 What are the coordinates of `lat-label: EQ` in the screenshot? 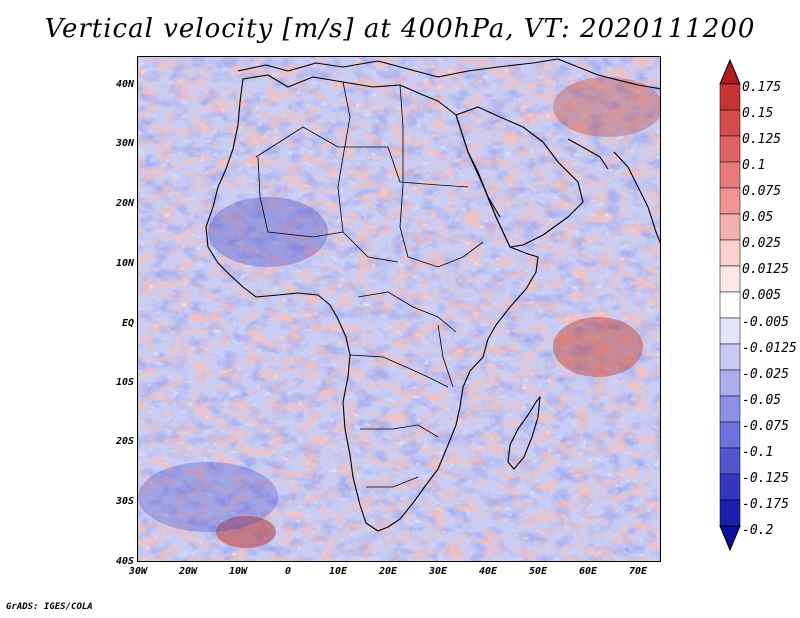 It's located at (127, 323).